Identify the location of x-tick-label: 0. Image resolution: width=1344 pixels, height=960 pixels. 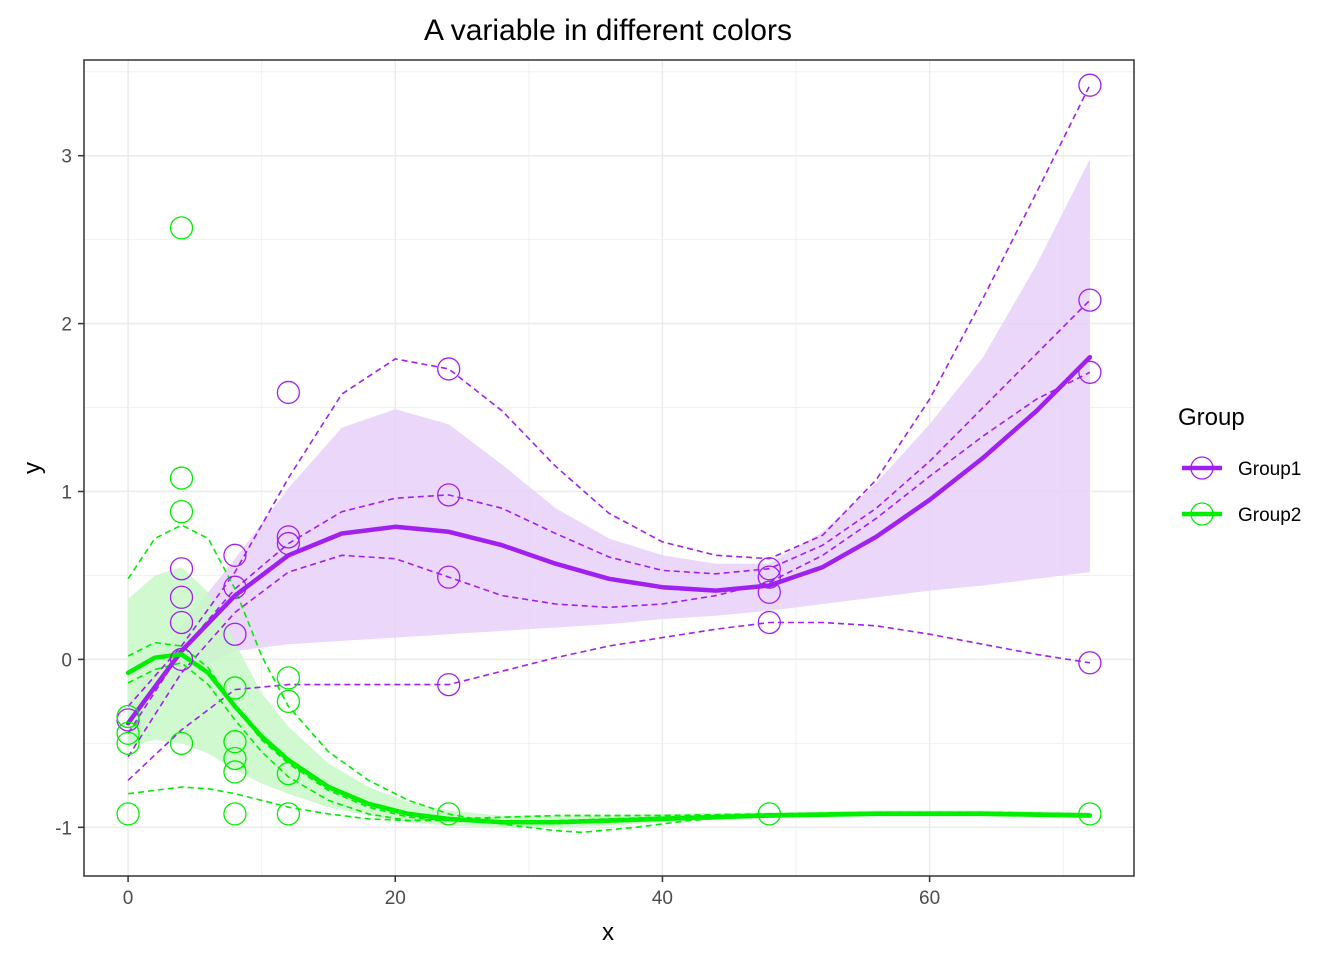
(128, 898).